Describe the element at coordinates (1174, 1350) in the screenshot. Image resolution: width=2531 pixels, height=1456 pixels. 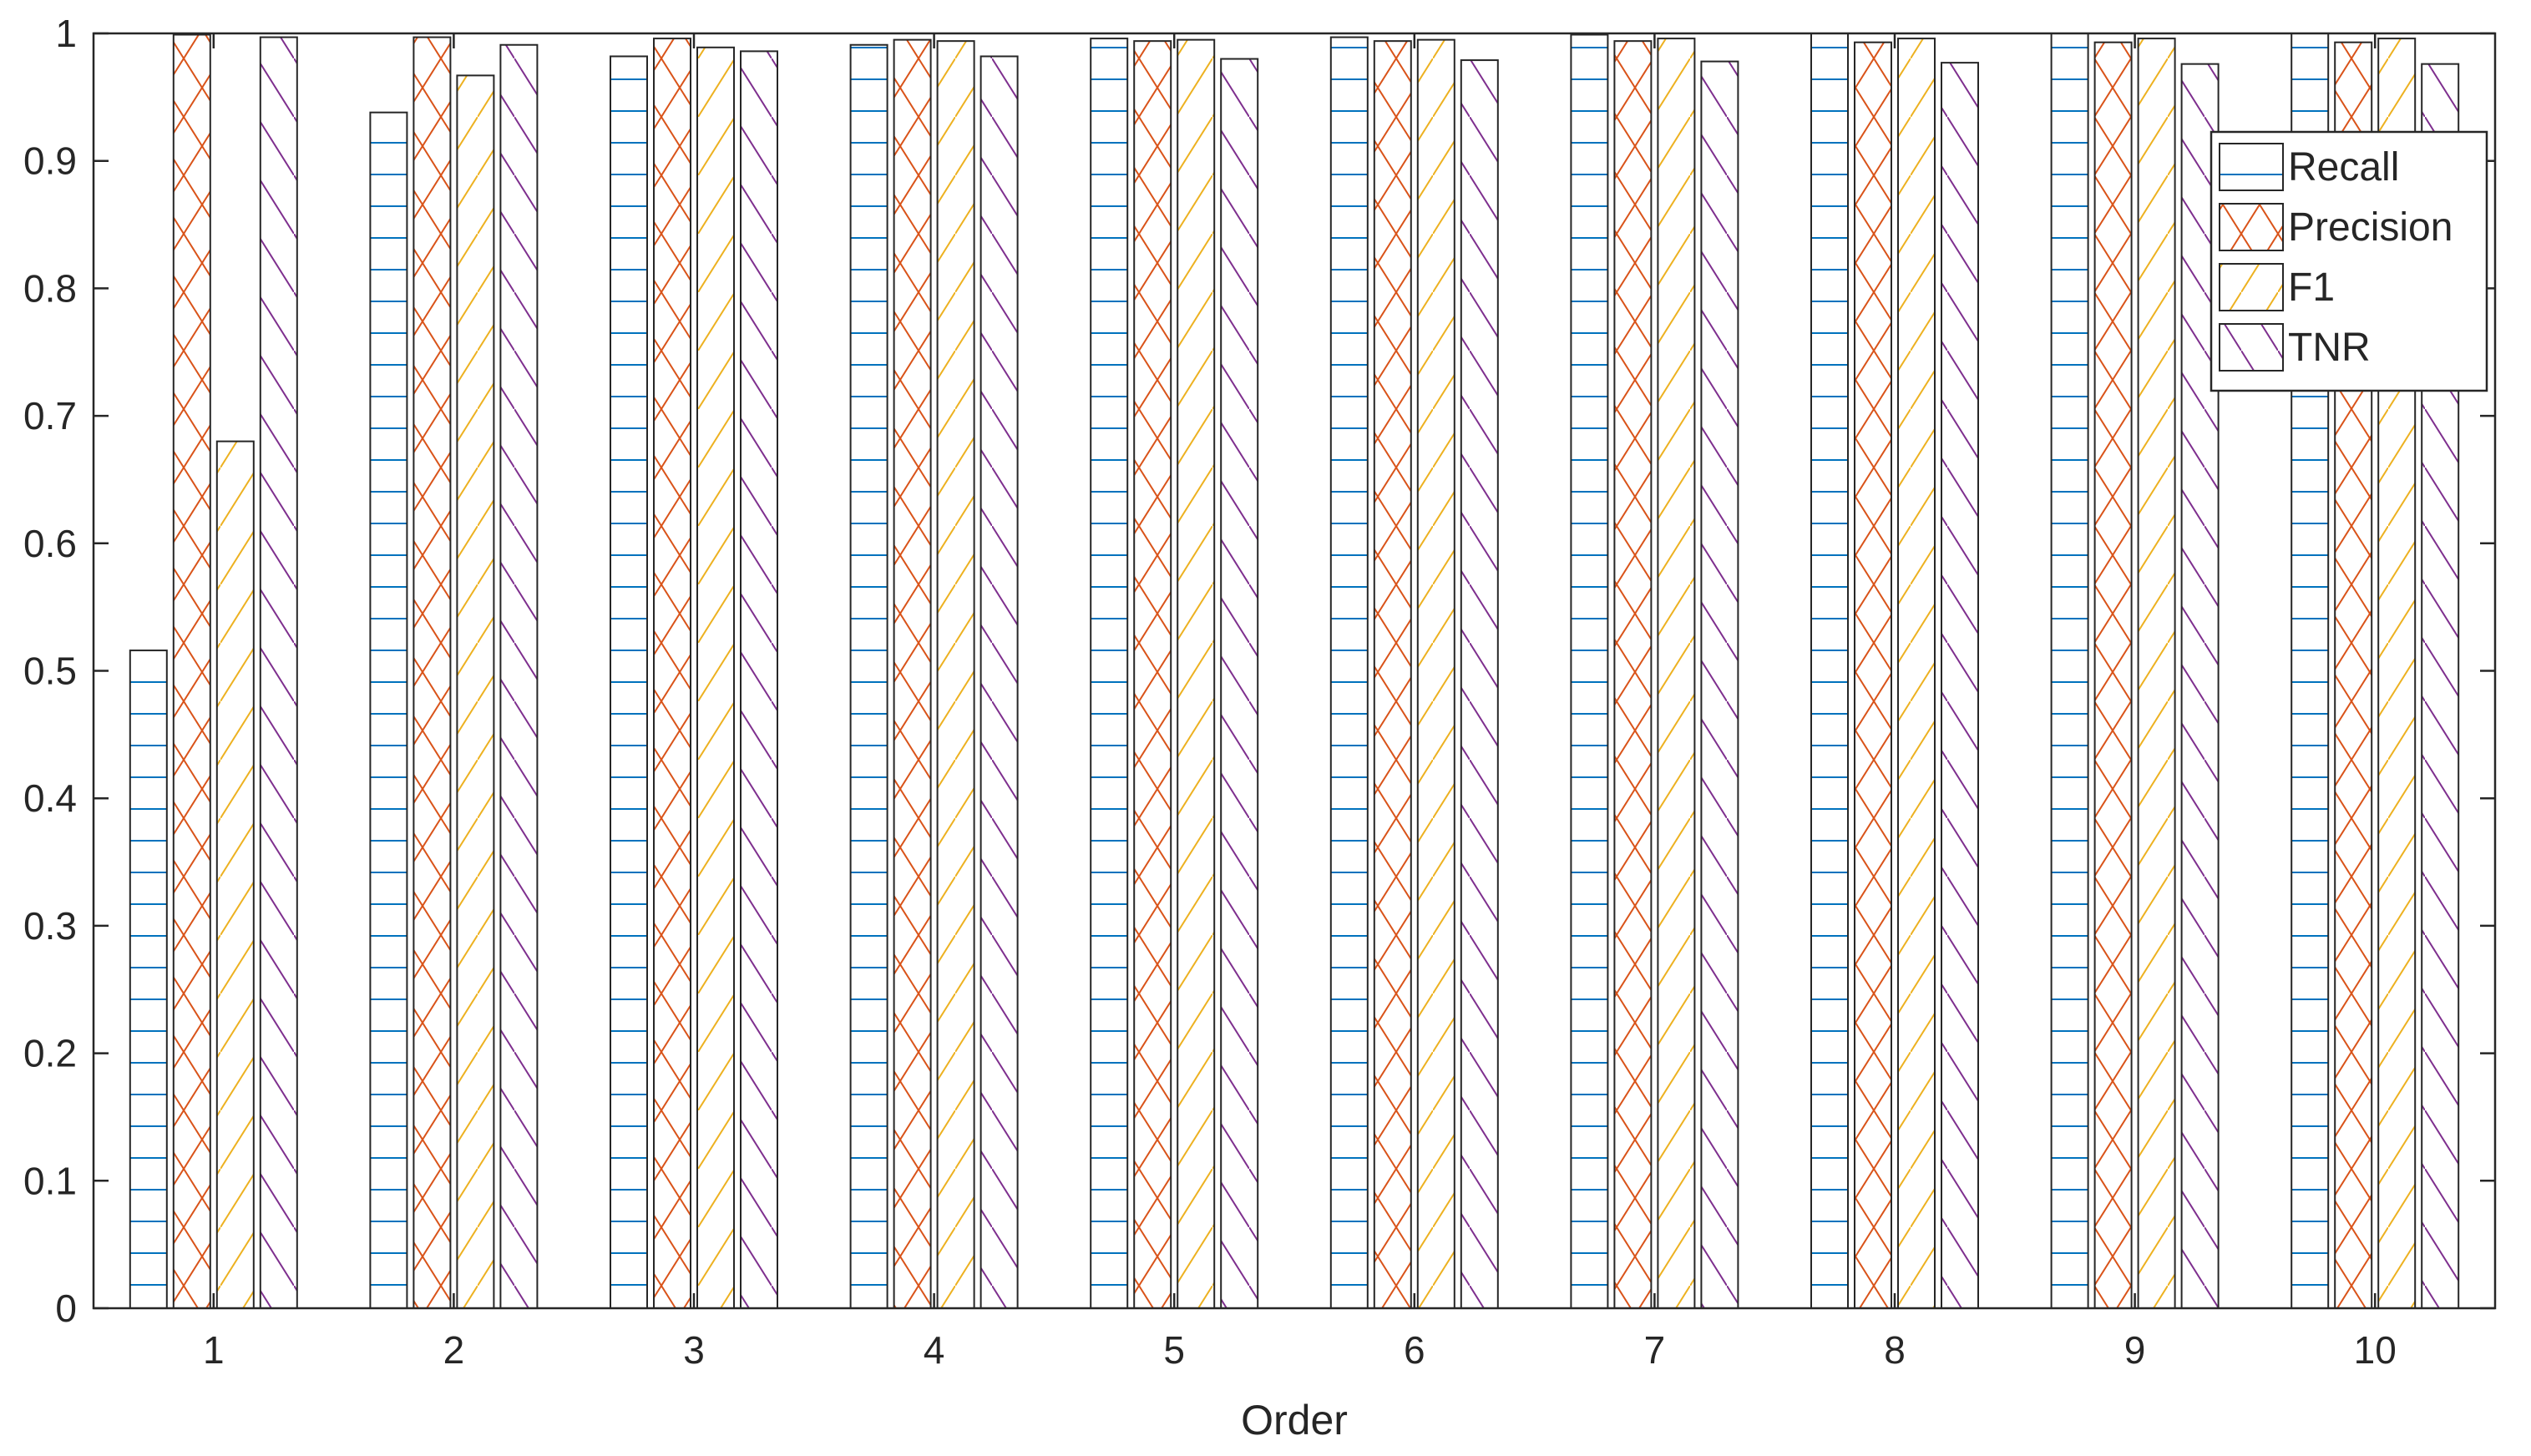
I see `x-tick-label: 5` at that location.